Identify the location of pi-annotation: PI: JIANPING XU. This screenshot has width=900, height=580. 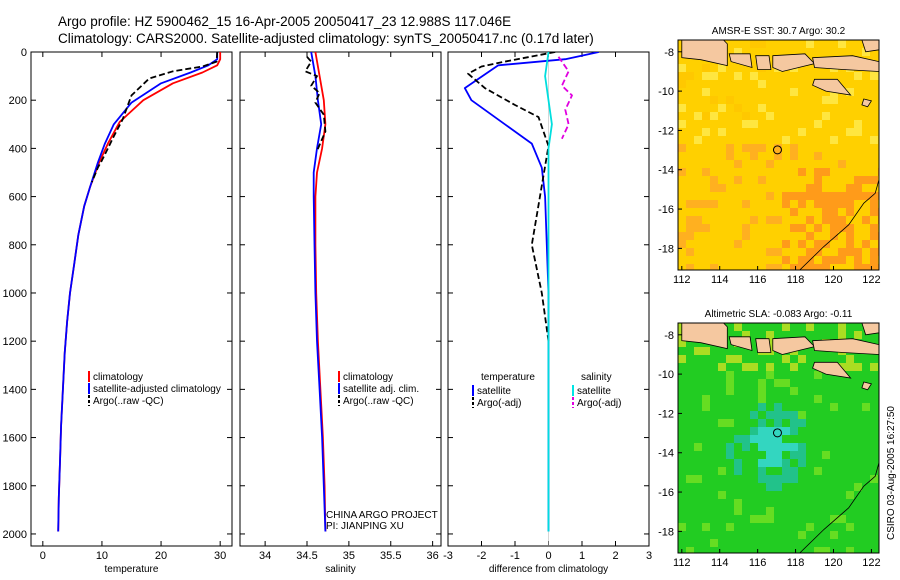
(365, 526).